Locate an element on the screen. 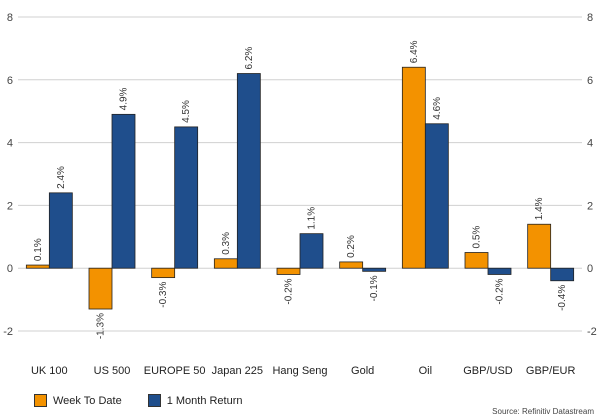 This screenshot has width=602, height=420. data-label: 0.1% is located at coordinates (38, 249).